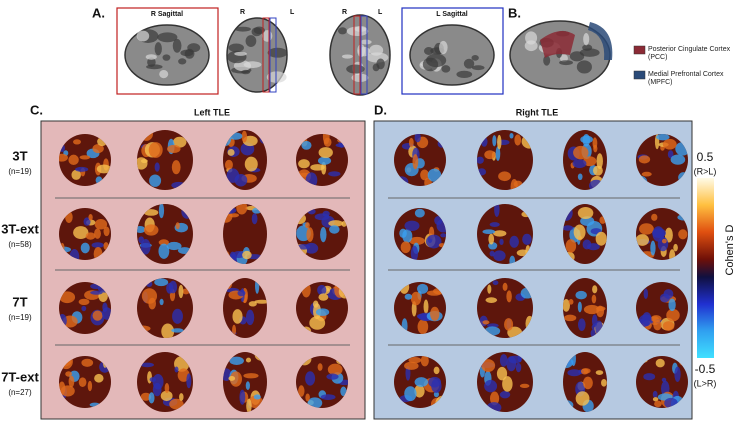 This screenshot has height=422, width=745. What do you see at coordinates (380, 109) in the screenshot?
I see `panel-label: D.` at bounding box center [380, 109].